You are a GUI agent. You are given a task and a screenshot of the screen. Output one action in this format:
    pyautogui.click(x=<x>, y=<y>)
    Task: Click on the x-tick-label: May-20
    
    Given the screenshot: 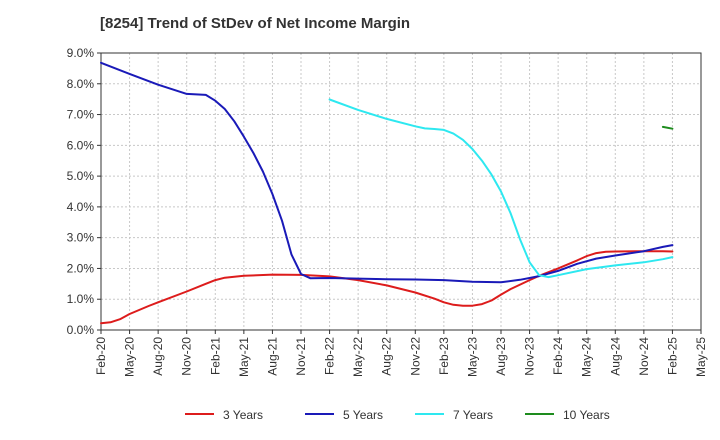 What is the action you would take?
    pyautogui.click(x=130, y=357)
    